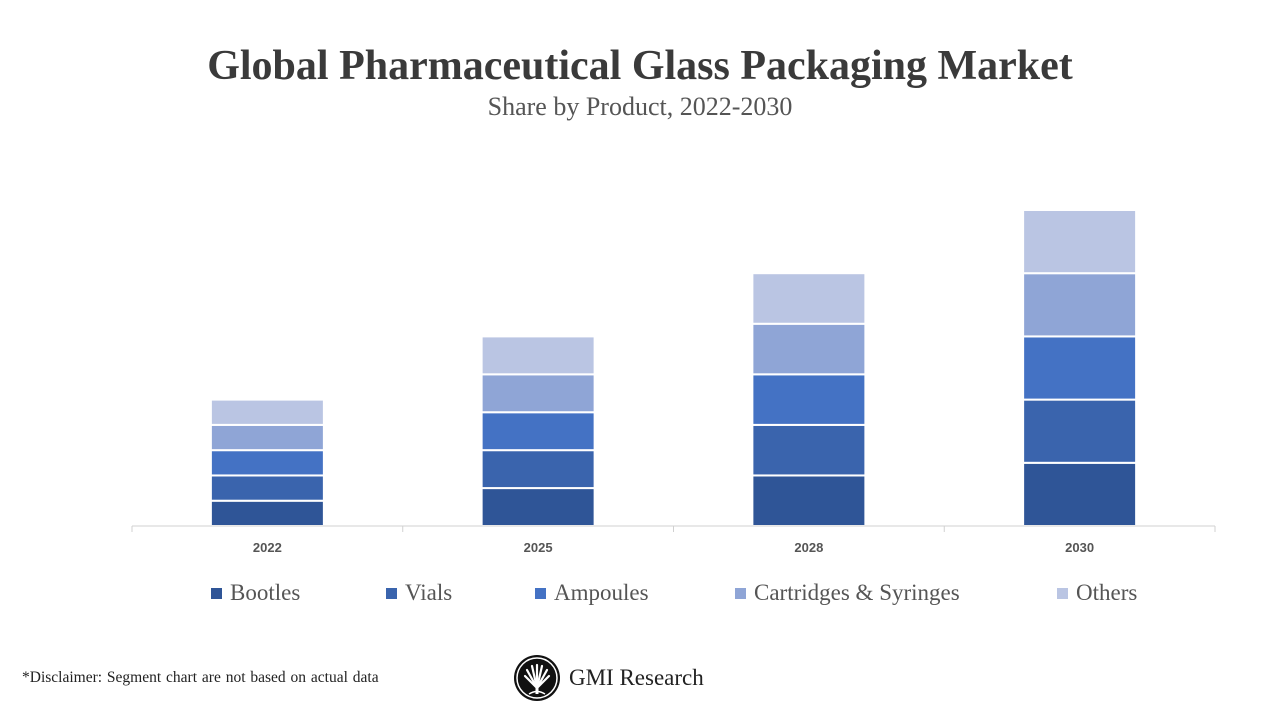 The image size is (1280, 720). I want to click on legend-label: Vials, so click(429, 592).